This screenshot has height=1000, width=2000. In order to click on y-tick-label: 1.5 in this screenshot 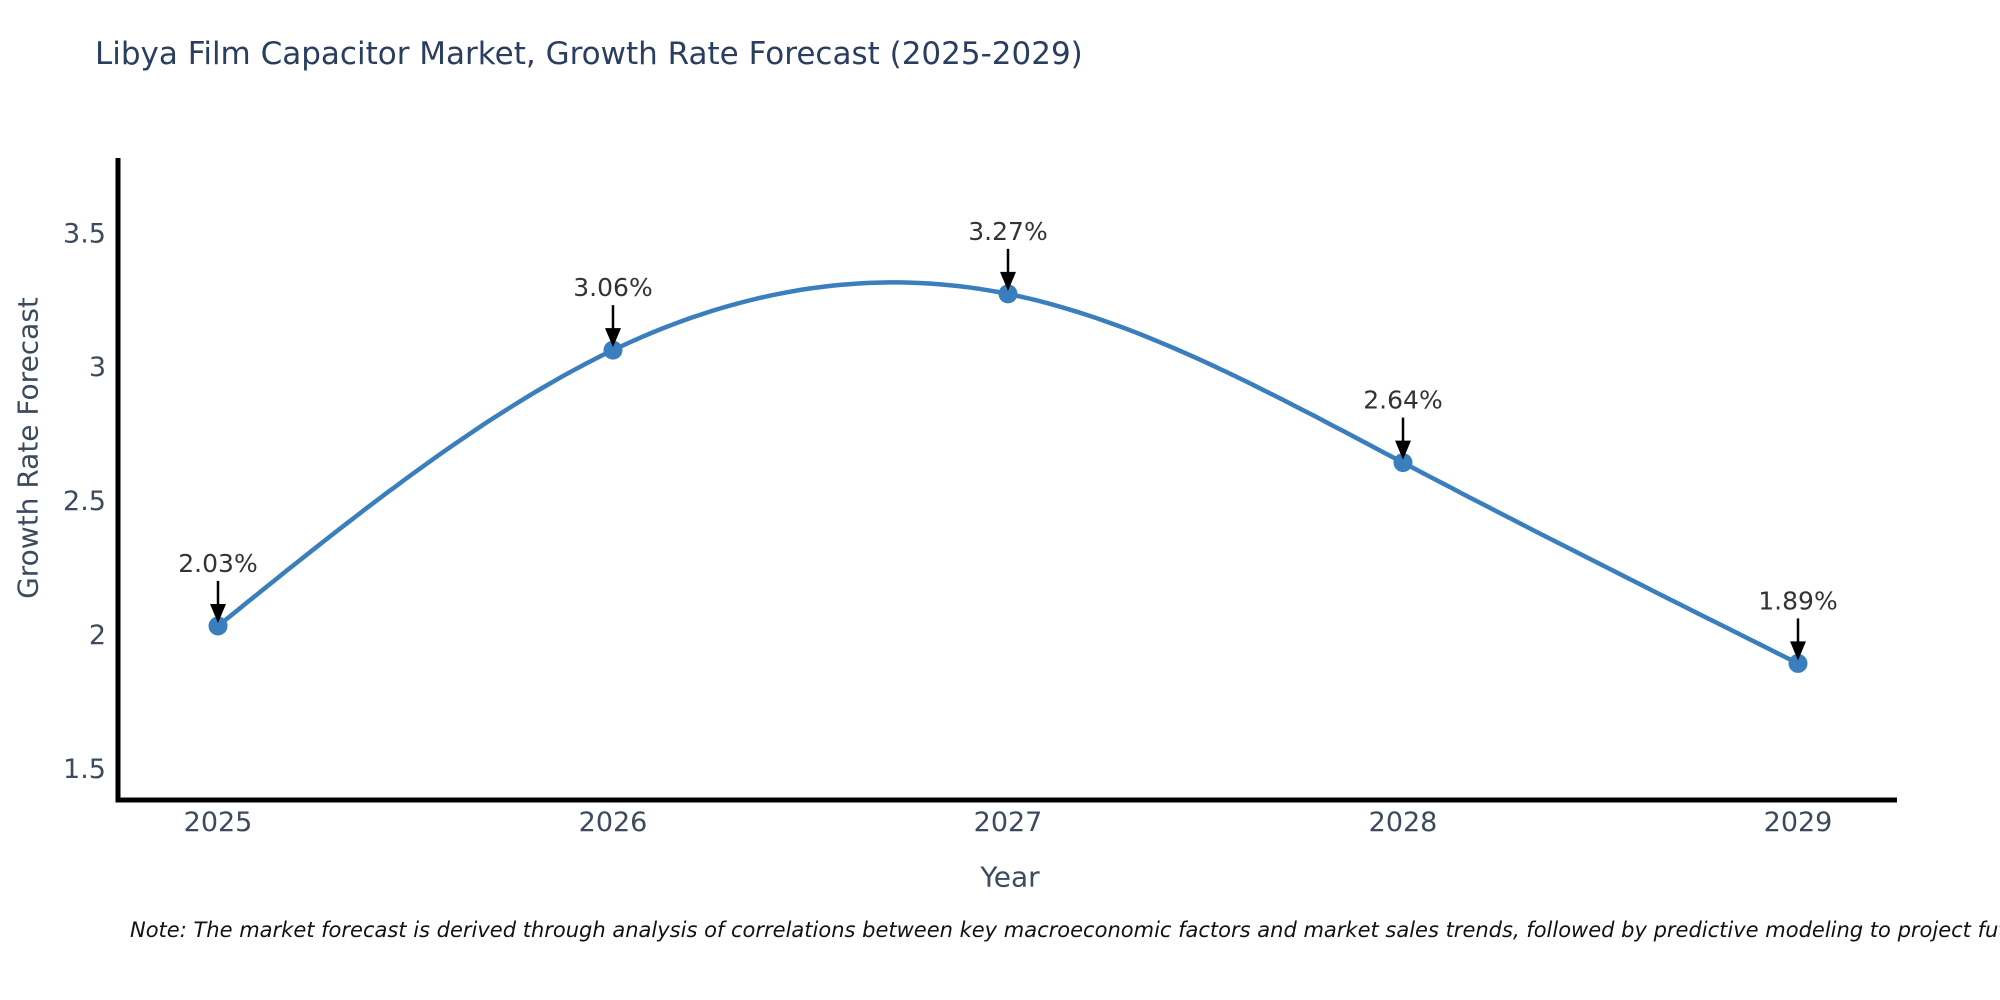, I will do `click(84, 769)`.